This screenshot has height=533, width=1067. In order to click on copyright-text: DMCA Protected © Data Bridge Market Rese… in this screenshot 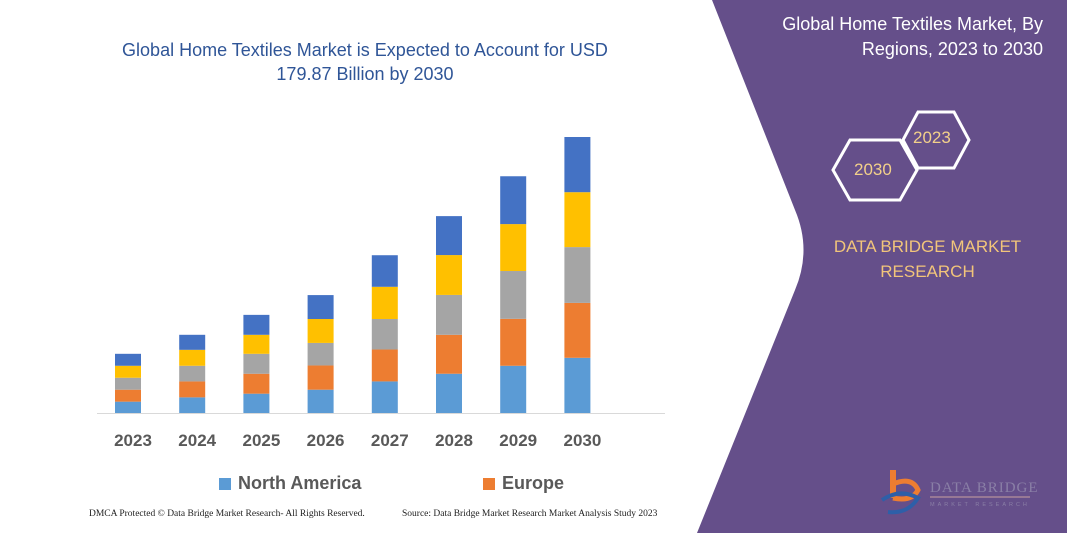, I will do `click(227, 514)`.